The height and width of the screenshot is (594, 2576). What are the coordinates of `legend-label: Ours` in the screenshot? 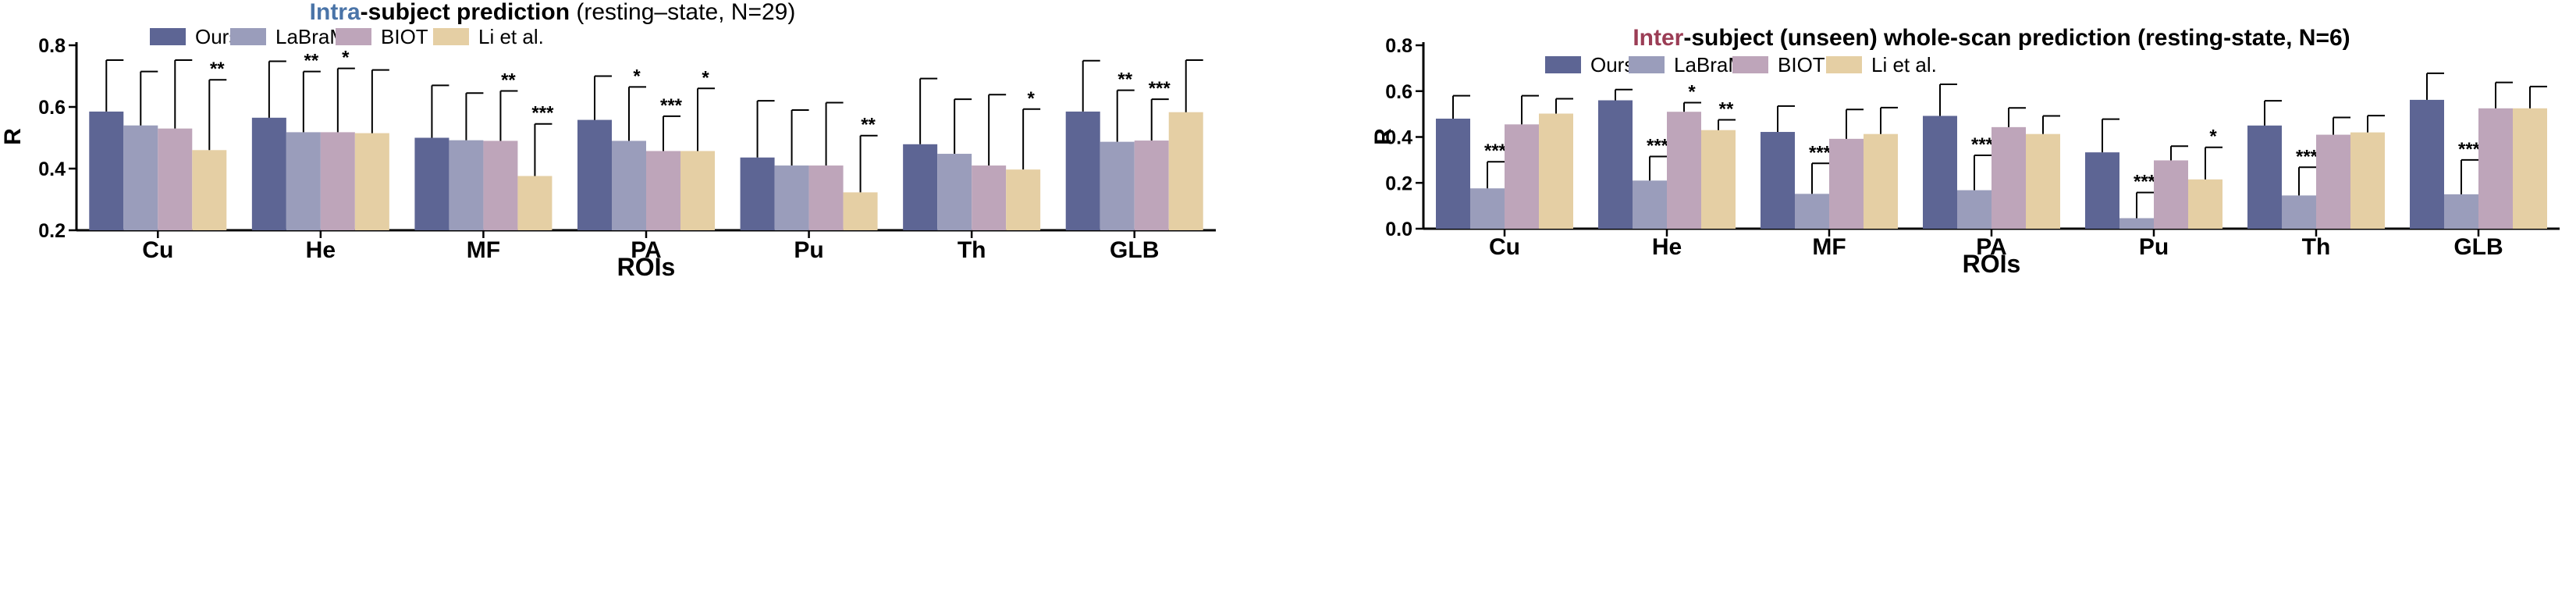 It's located at (1612, 64).